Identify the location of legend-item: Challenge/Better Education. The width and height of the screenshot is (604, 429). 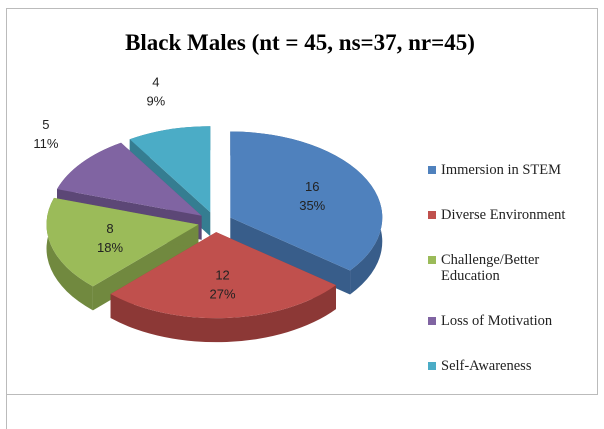
(513, 268).